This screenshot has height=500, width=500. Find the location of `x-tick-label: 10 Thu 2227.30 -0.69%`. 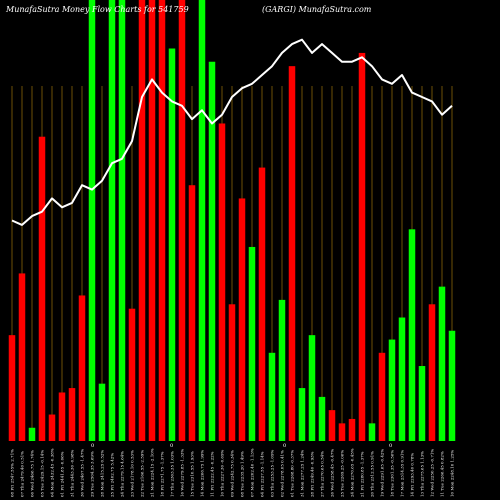

x-tick-label: 10 Thu 2227.30 -0.69% is located at coordinates (222, 473).